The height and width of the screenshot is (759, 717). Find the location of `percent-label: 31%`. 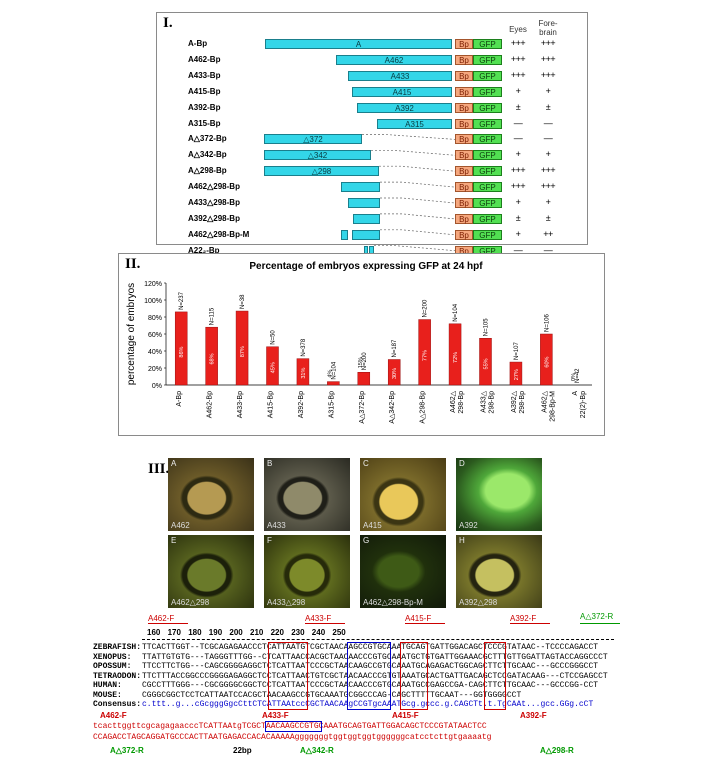

percent-label: 31% is located at coordinates (304, 373).